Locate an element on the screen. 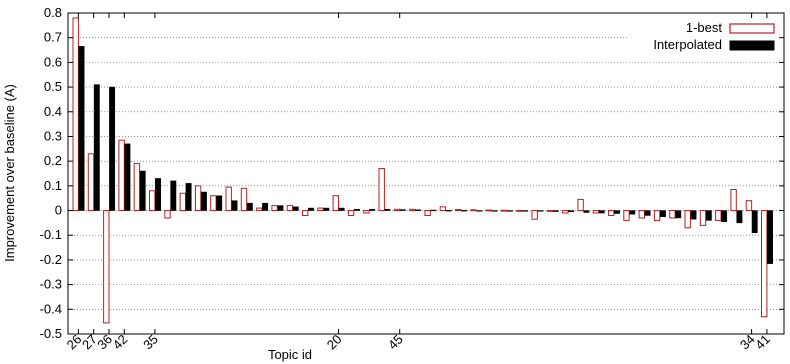 Image resolution: width=790 pixels, height=364 pixels. y-axis-label: Improvement over baseline (A) is located at coordinates (9, 173).